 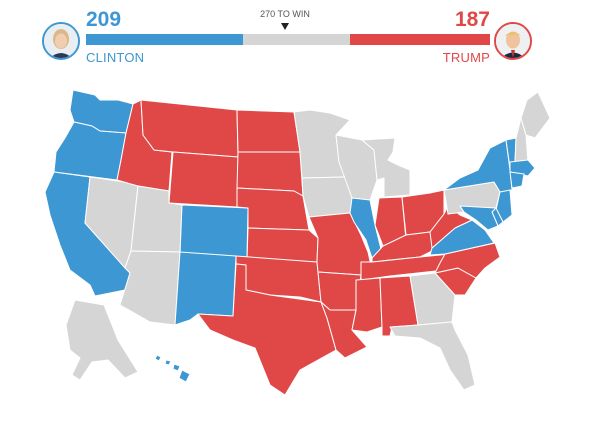 What do you see at coordinates (285, 26) in the screenshot?
I see `win-threshold-marker-icon` at bounding box center [285, 26].